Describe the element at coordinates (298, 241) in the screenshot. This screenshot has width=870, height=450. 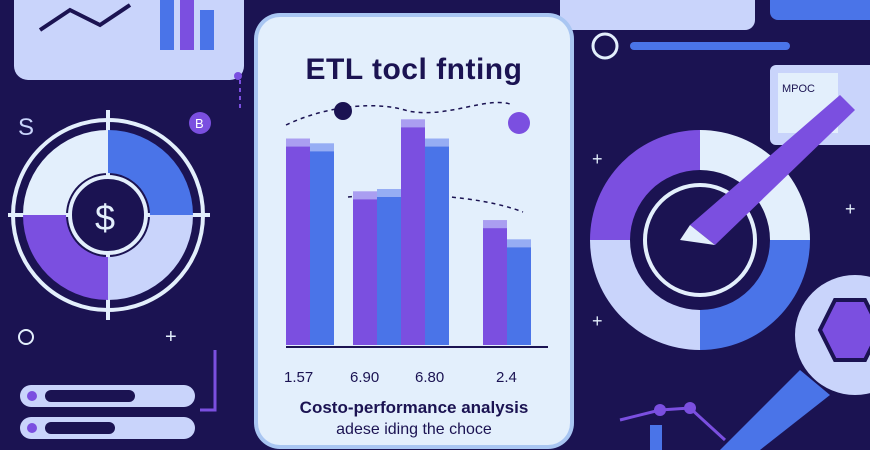
I see `bar-1.57-s1` at that location.